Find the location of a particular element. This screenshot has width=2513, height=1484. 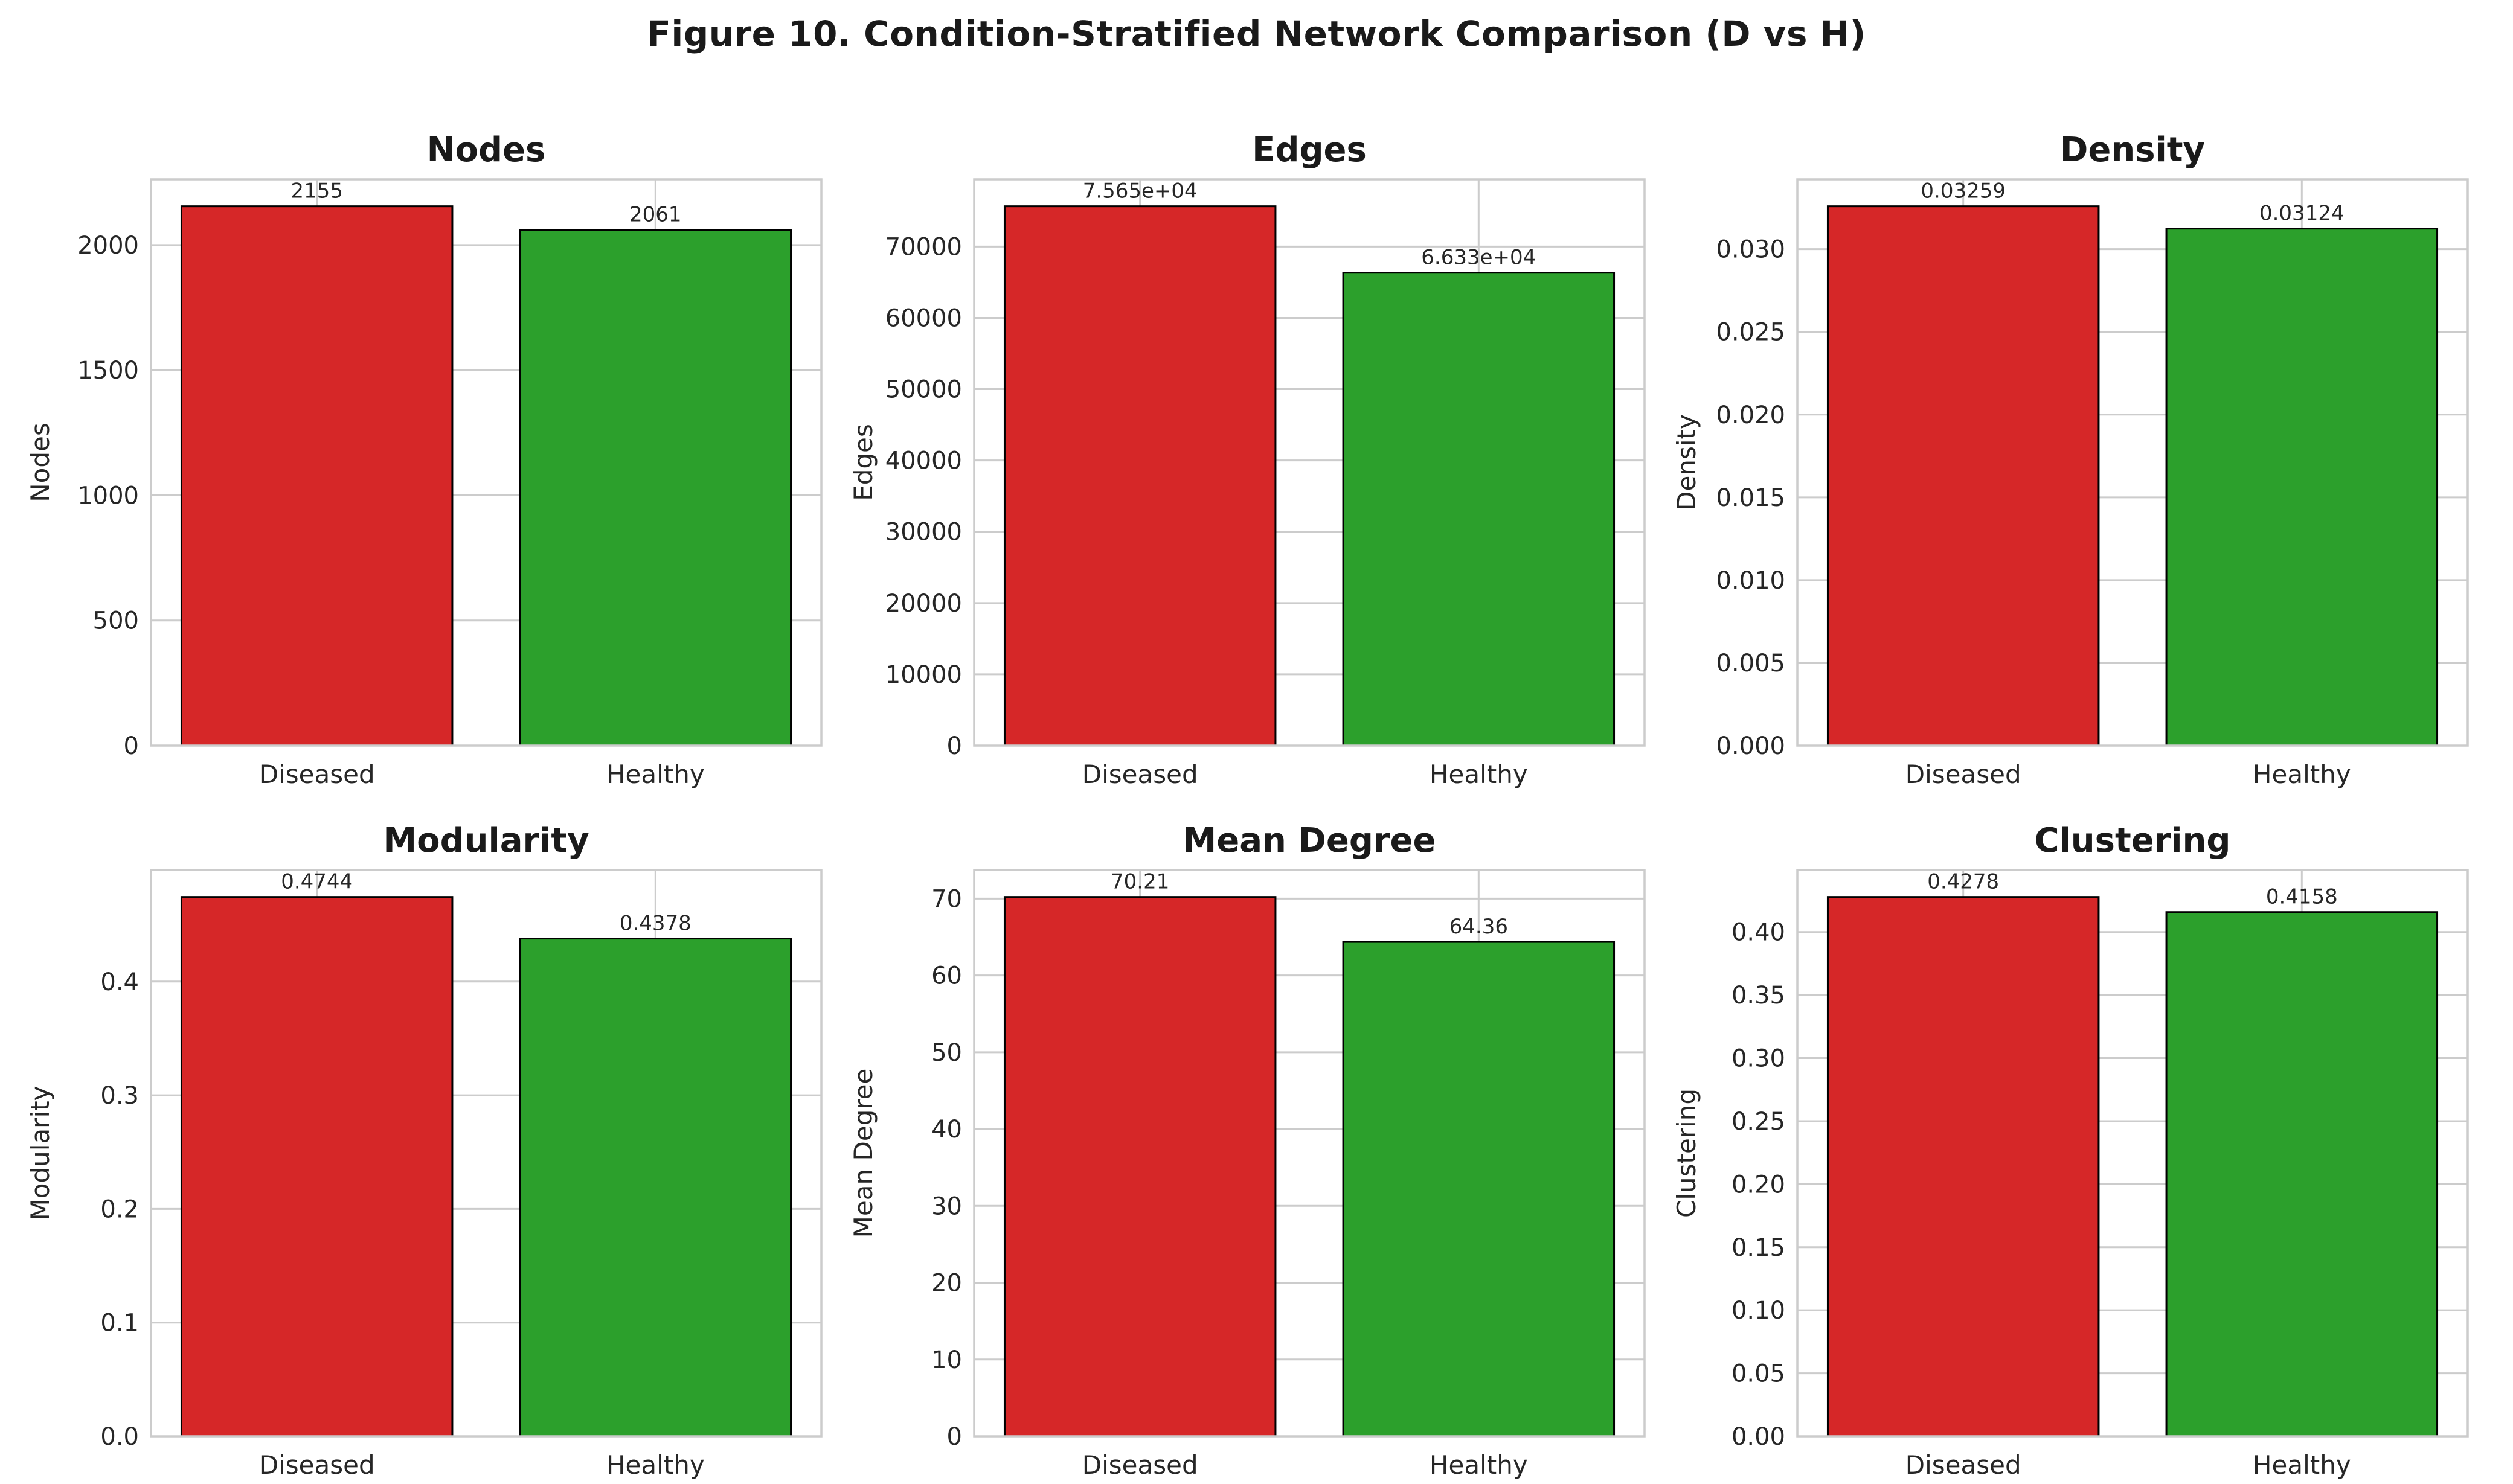

y-tick-label: 0.05 is located at coordinates (1758, 1374).